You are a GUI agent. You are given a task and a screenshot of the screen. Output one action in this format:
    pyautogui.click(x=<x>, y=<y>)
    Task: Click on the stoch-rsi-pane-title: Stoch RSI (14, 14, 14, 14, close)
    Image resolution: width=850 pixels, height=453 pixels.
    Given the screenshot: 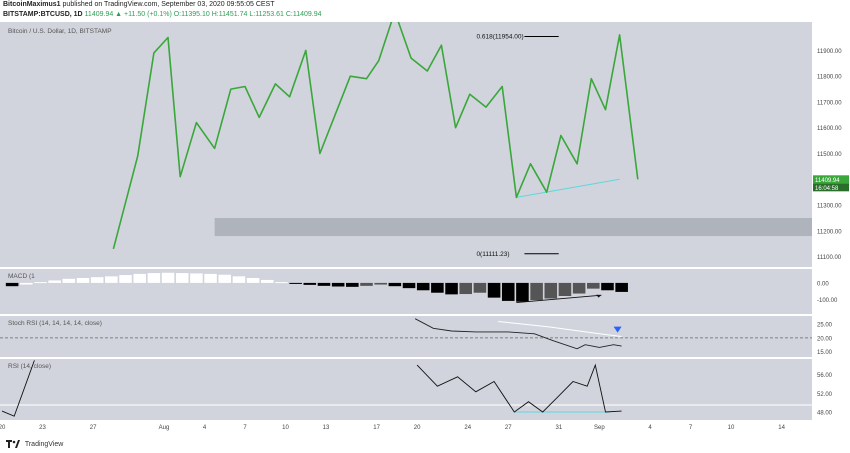 What is the action you would take?
    pyautogui.click(x=55, y=323)
    